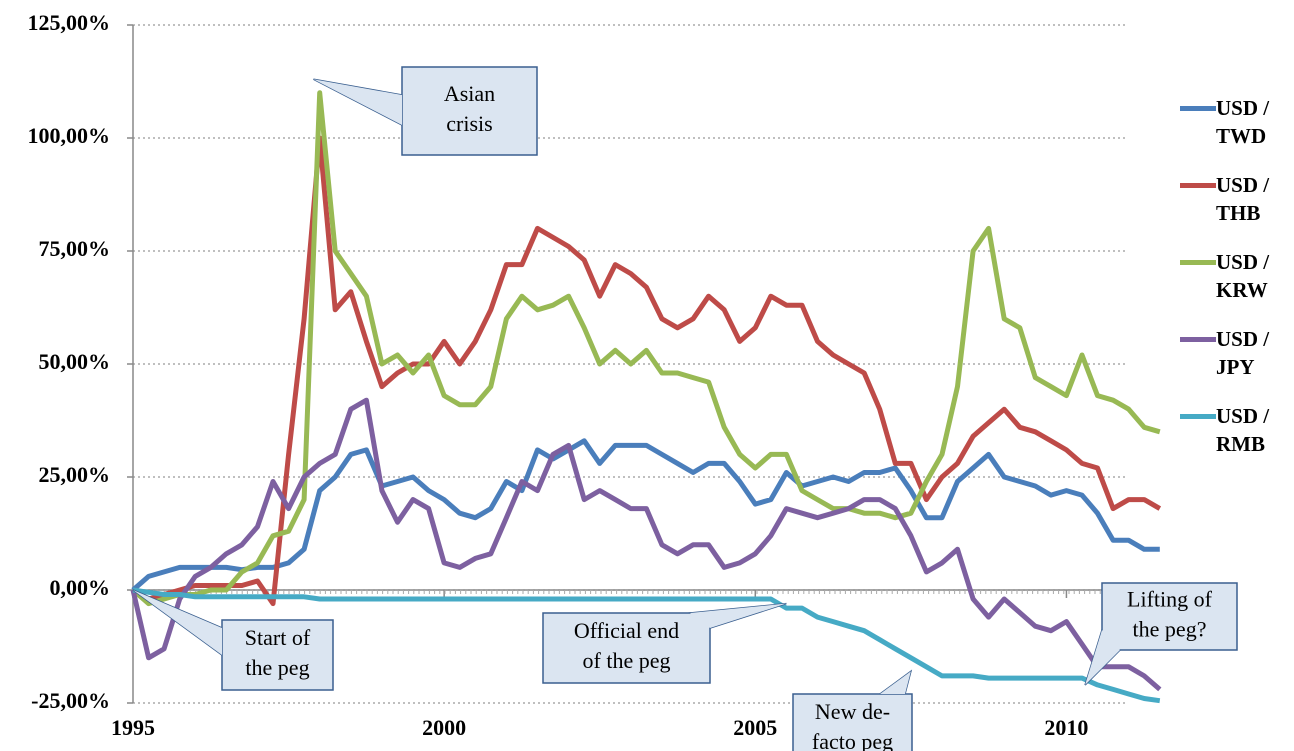  Describe the element at coordinates (1066, 727) in the screenshot. I see `x-tick-label: 2010` at that location.